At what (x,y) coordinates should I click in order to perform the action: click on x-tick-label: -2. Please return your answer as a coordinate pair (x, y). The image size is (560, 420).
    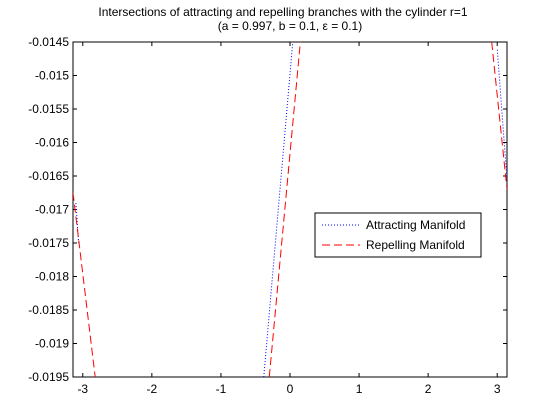
    Looking at the image, I should click on (152, 389).